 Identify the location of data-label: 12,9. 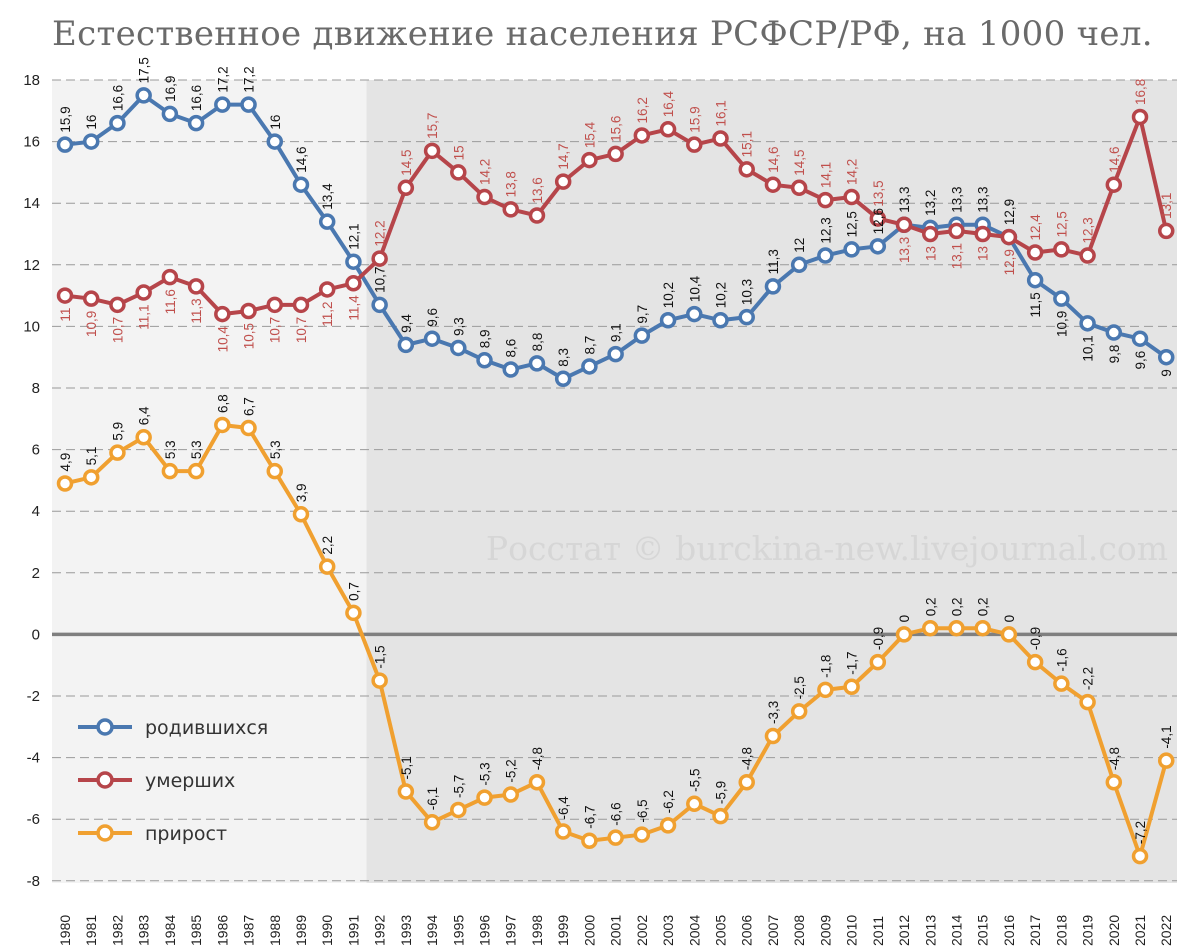
(1009, 212).